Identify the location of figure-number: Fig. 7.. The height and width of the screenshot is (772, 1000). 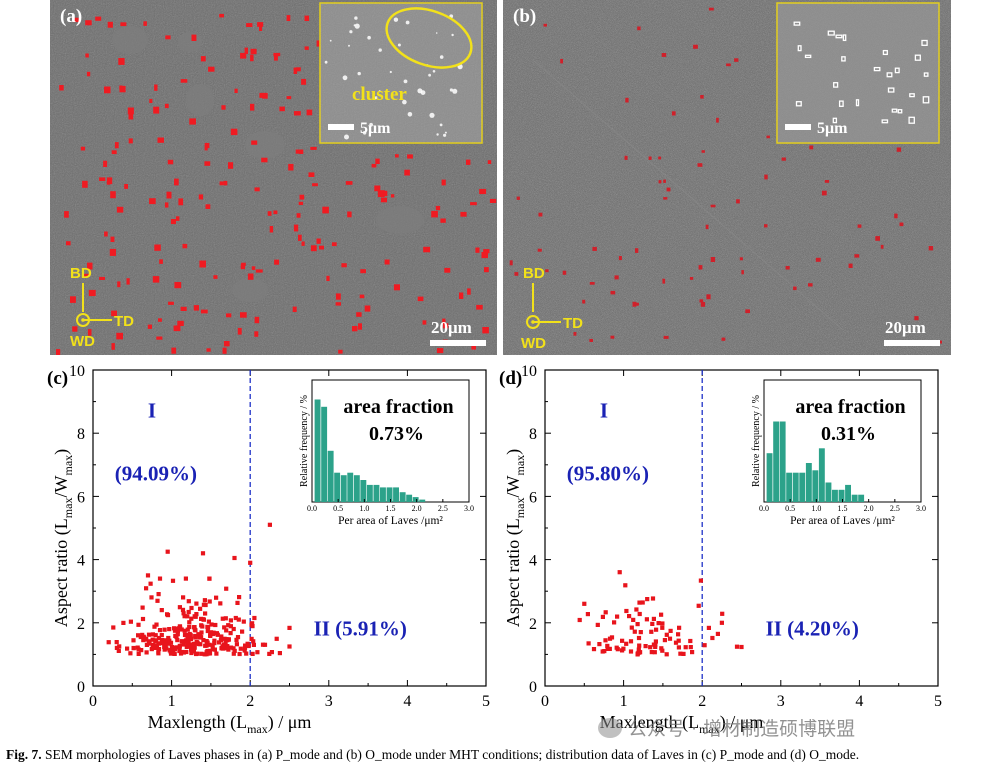
(24, 754).